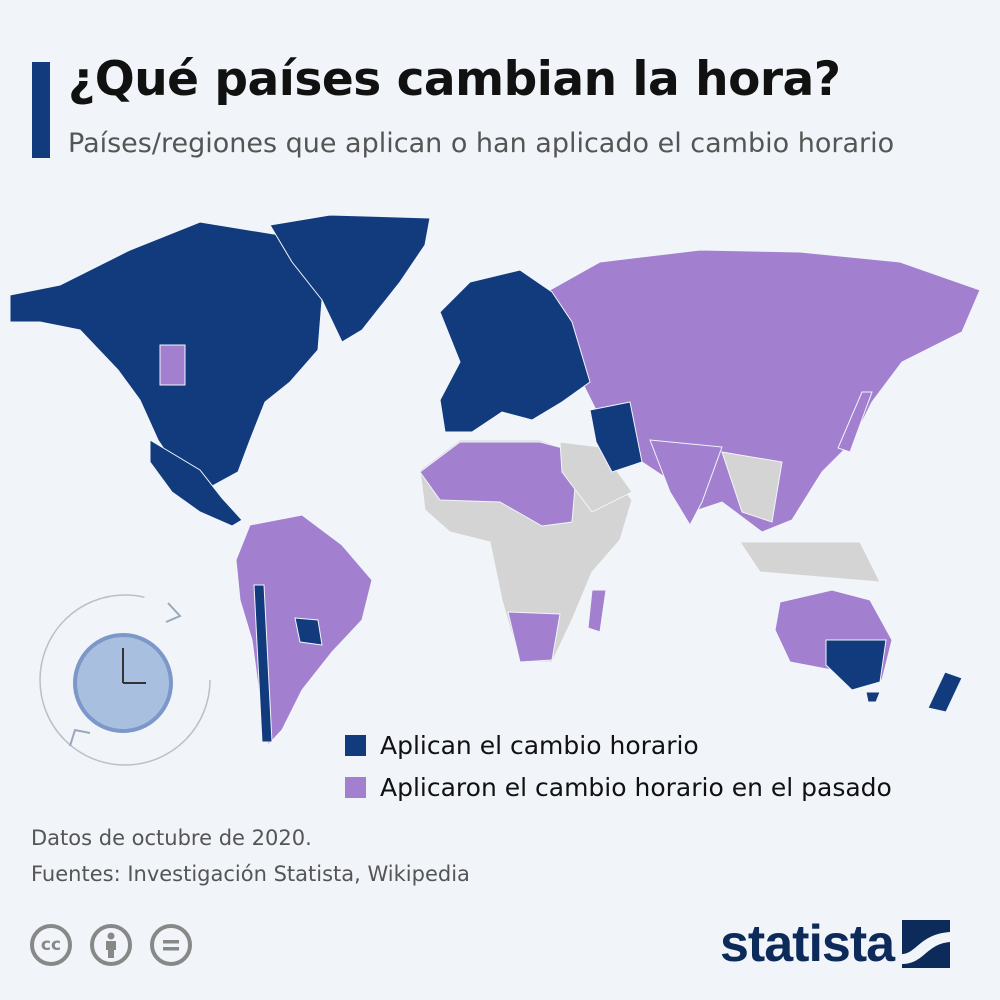  I want to click on statista-logo-text: statista, so click(807, 944).